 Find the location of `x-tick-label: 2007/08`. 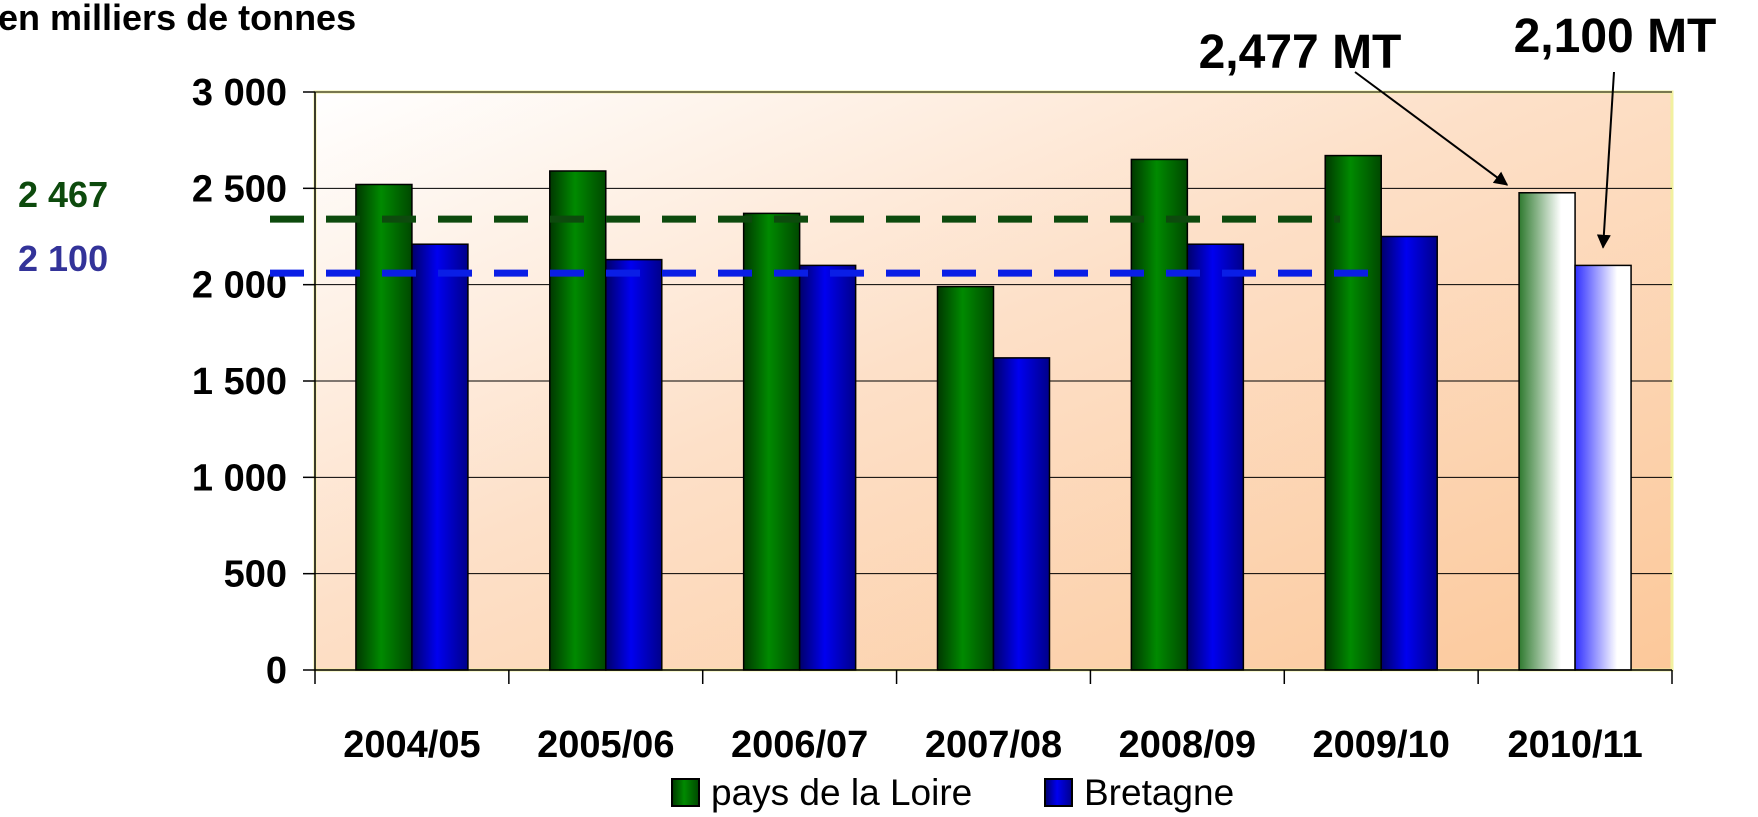

x-tick-label: 2007/08 is located at coordinates (993, 745).